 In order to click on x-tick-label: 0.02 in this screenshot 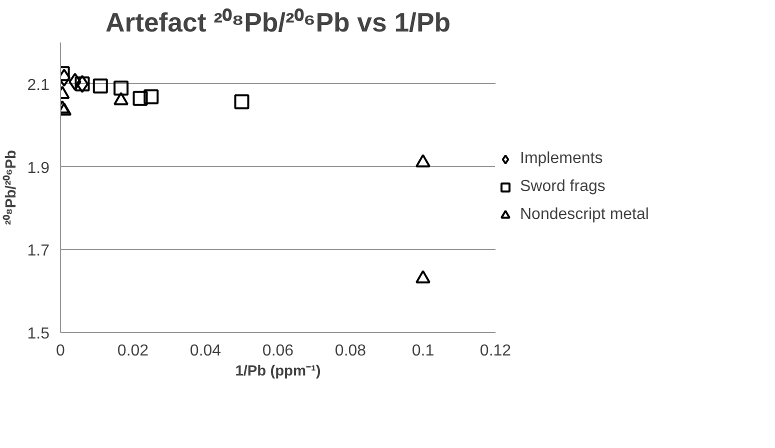, I will do `click(133, 351)`.